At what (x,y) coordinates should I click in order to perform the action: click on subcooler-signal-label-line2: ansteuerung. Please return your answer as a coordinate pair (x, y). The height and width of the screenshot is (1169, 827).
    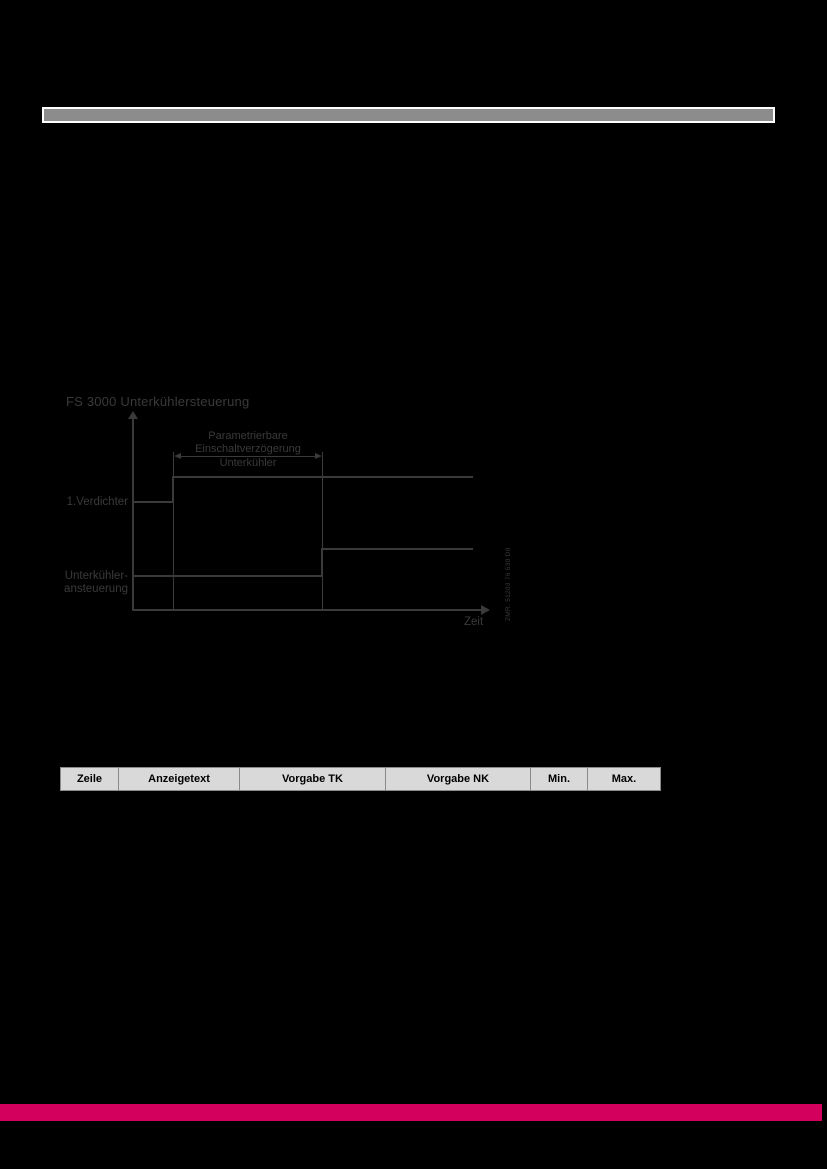
    Looking at the image, I should click on (96, 589).